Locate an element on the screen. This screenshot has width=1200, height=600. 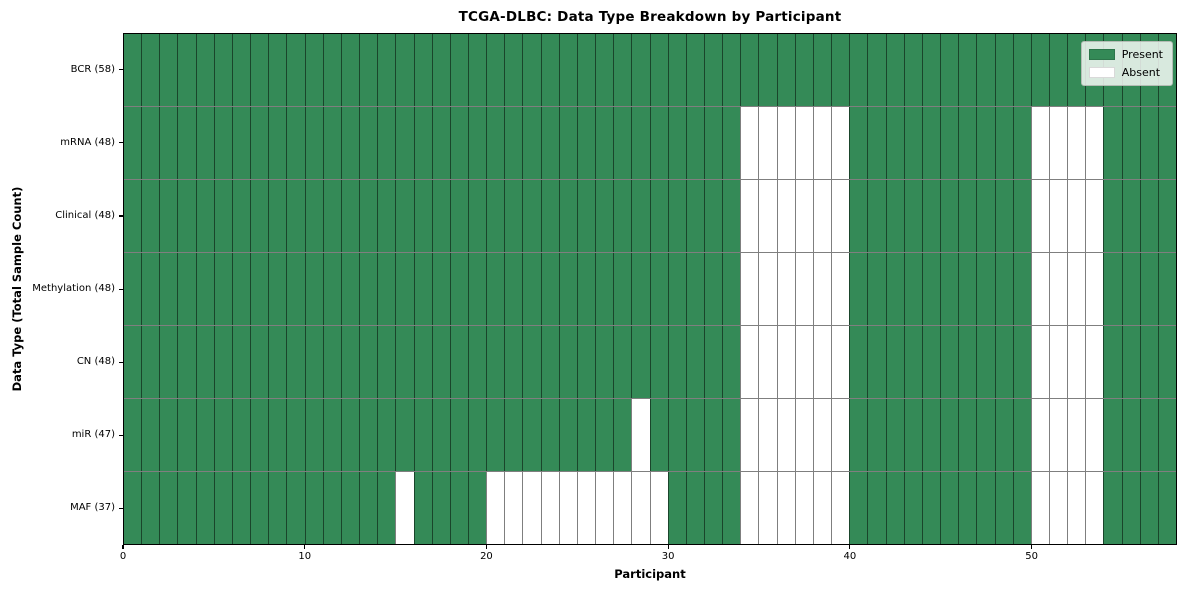
x-tick-label: 50 is located at coordinates (1031, 556).